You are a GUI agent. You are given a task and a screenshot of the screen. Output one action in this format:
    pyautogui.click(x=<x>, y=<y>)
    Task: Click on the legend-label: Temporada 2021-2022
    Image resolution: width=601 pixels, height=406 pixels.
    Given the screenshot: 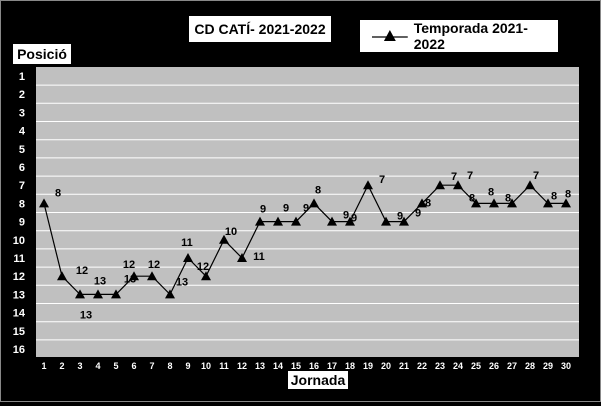 What is the action you would take?
    pyautogui.click(x=470, y=36)
    